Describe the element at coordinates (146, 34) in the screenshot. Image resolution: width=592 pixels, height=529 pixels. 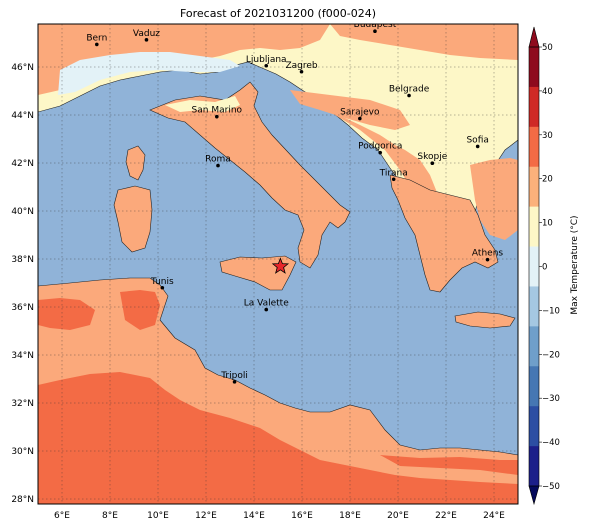
I see `city-label: Vaduz` at that location.